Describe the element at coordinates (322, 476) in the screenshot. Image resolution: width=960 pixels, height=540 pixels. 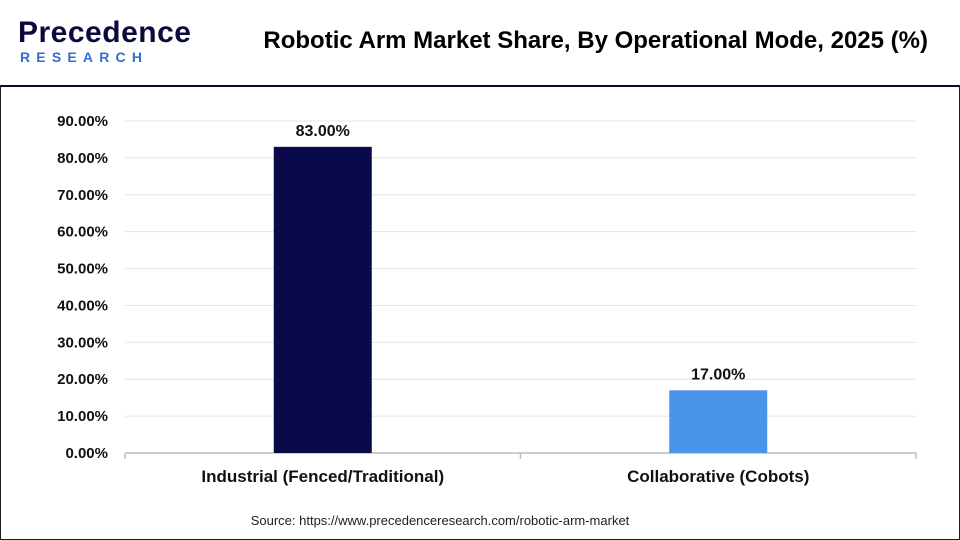
I see `x-tick-label: Industrial (Fenced/Traditional)` at that location.